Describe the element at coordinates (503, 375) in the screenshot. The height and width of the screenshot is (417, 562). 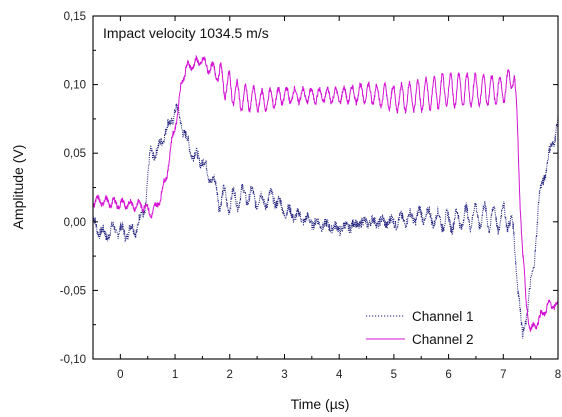
I see `x-tick-label: 7` at that location.